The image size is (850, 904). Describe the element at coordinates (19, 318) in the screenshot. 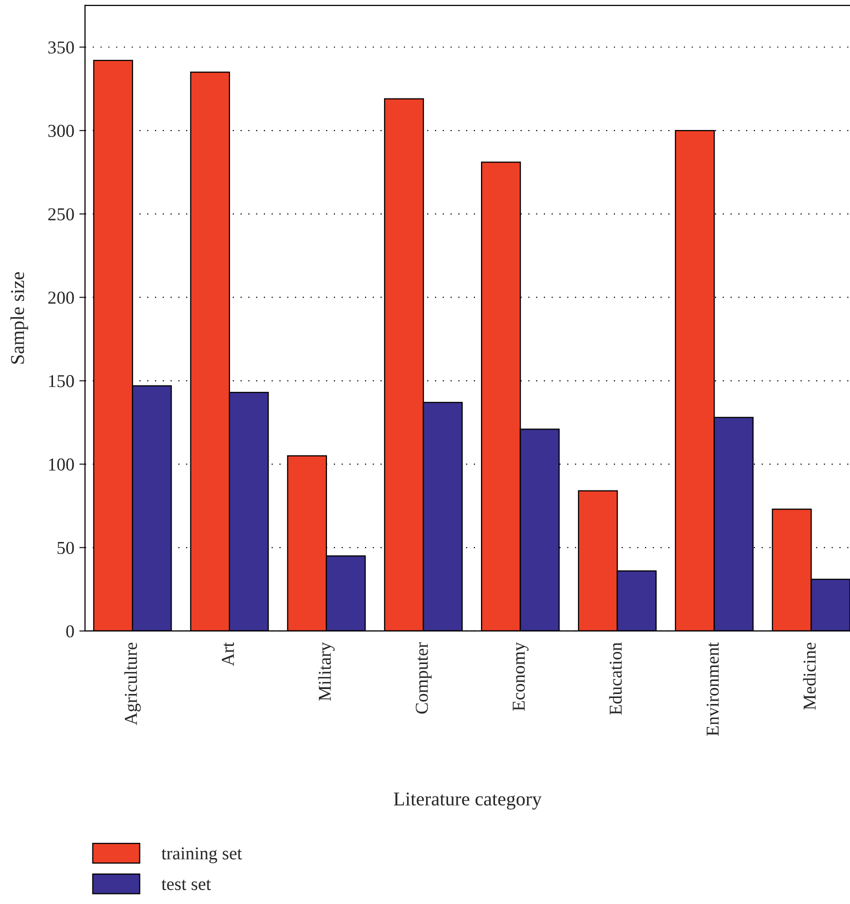

I see `y-axis-title: Sample size` at that location.